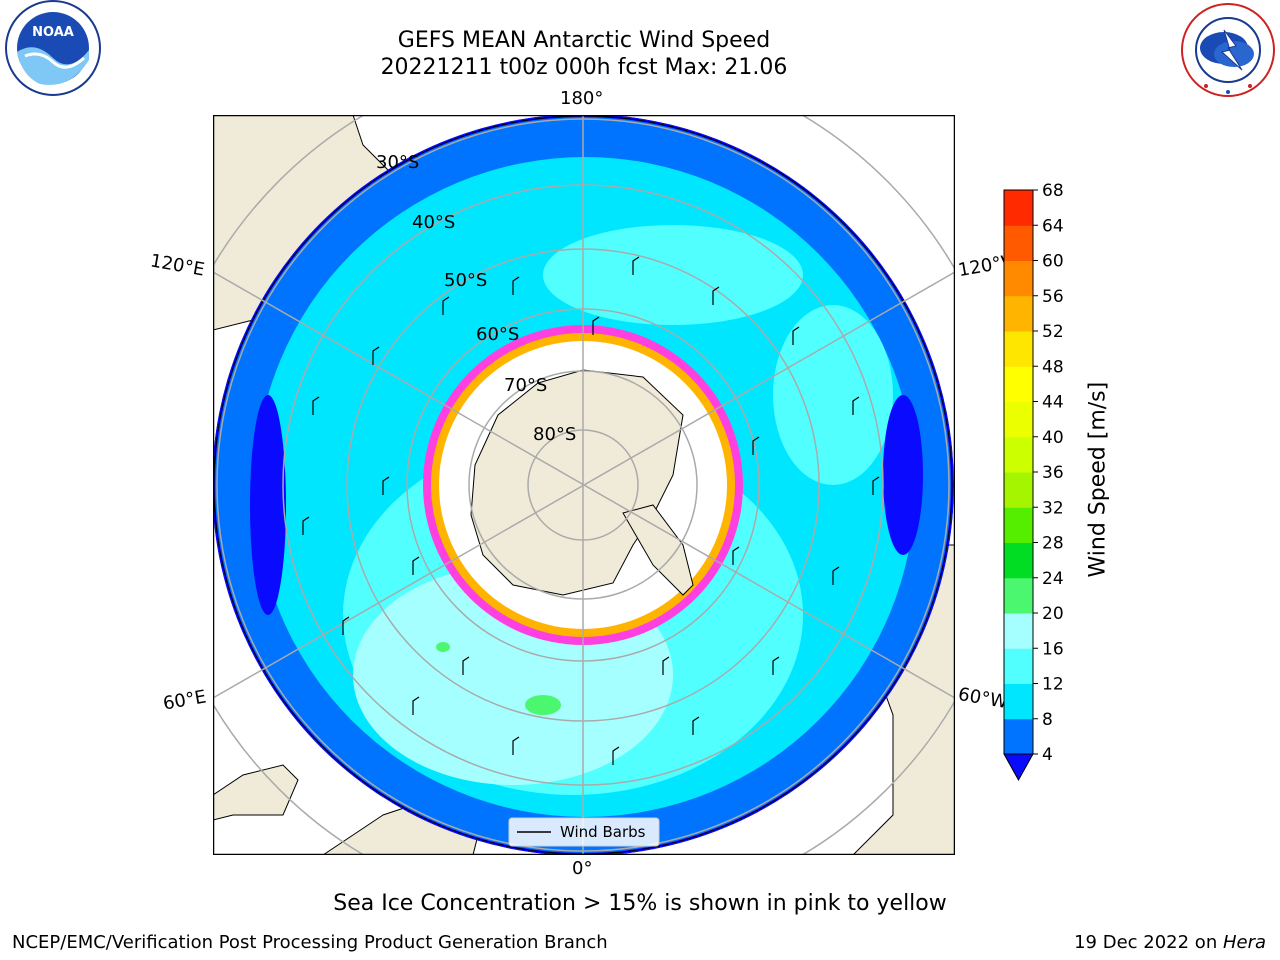 Image resolution: width=1280 pixels, height=960 pixels. Describe the element at coordinates (177, 265) in the screenshot. I see `lon-label-120e: 120°E` at that location.